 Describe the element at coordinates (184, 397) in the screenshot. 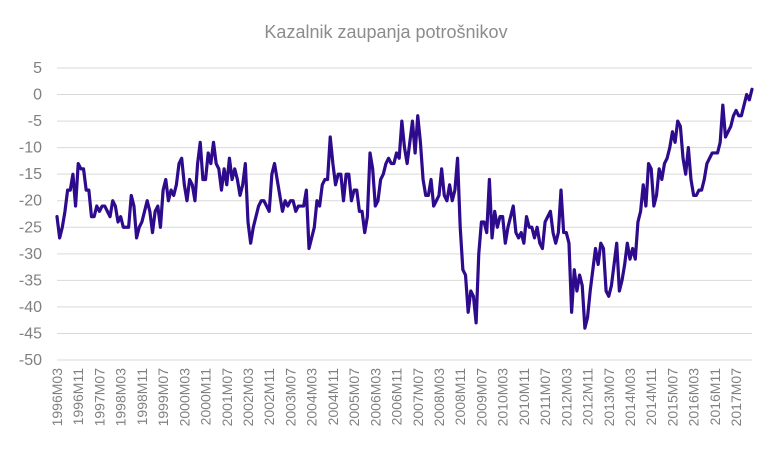

I see `x-tick-label: 2000M03` at that location.